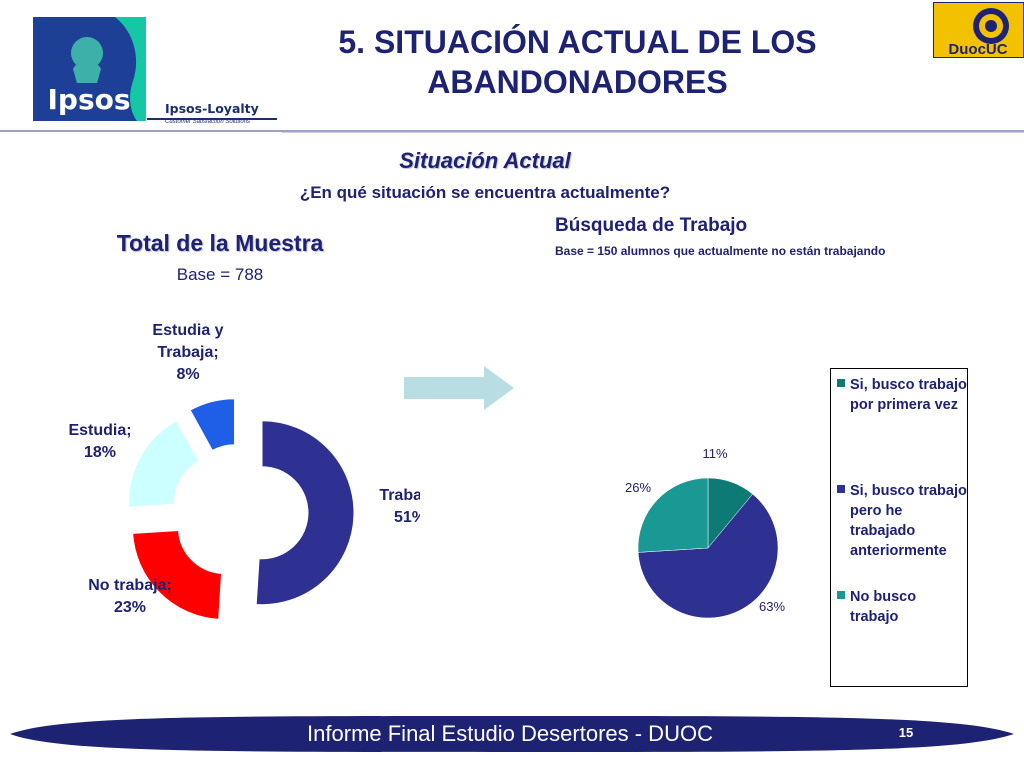 Image resolution: width=1024 pixels, height=768 pixels. I want to click on donut-data-label: Trabaja;51%, so click(399, 506).